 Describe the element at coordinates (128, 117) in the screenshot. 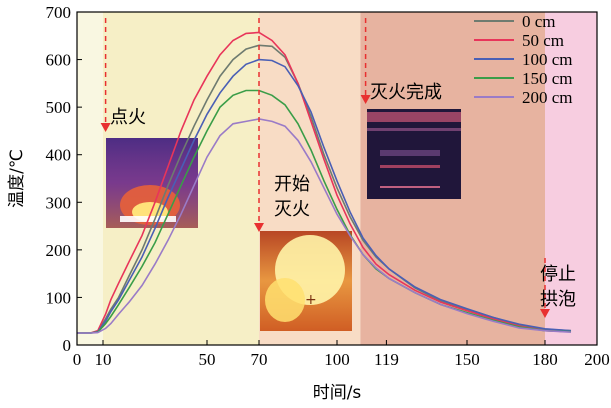

I see `annotation-text-0-0: 点火` at that location.